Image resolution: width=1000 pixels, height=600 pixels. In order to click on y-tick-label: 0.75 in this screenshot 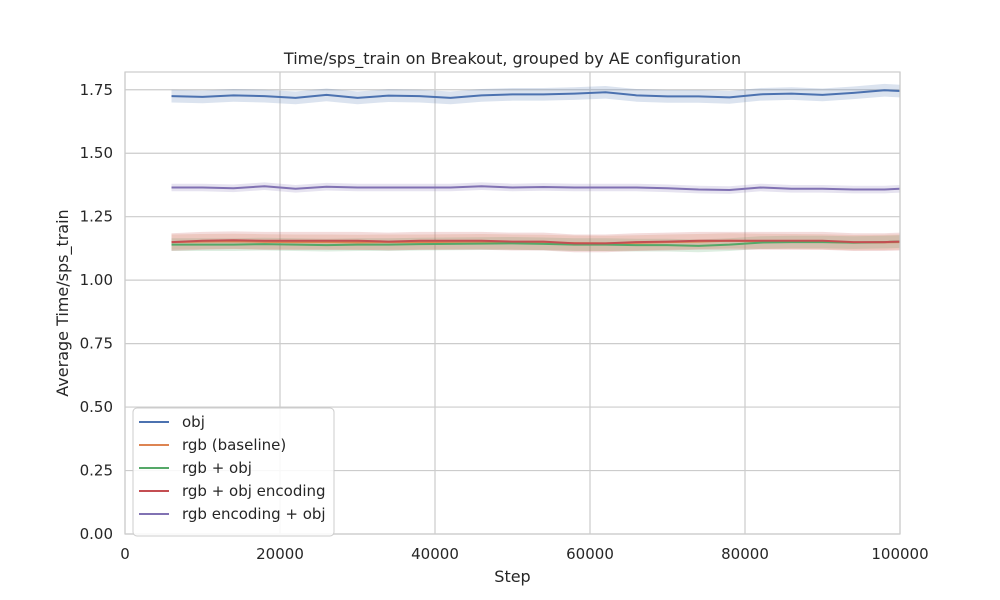, I will do `click(96, 344)`.